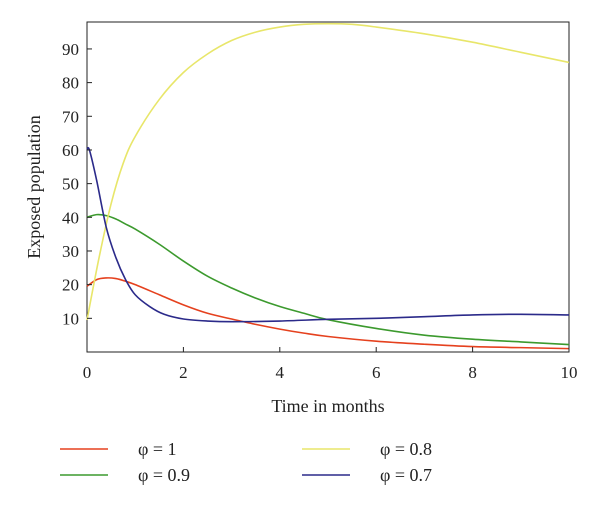 The width and height of the screenshot is (600, 508). I want to click on legend: φ = 1 φ = 0.9 φ = 0.8 φ = 0.7, so click(246, 462).